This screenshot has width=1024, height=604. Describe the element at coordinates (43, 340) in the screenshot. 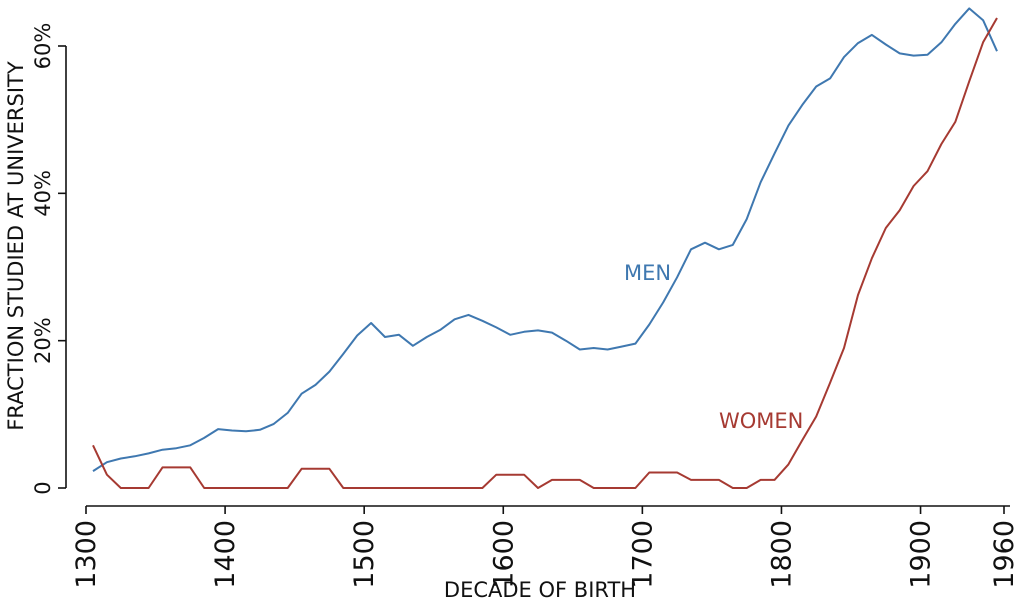

I see `y-tick-label: 20%` at that location.